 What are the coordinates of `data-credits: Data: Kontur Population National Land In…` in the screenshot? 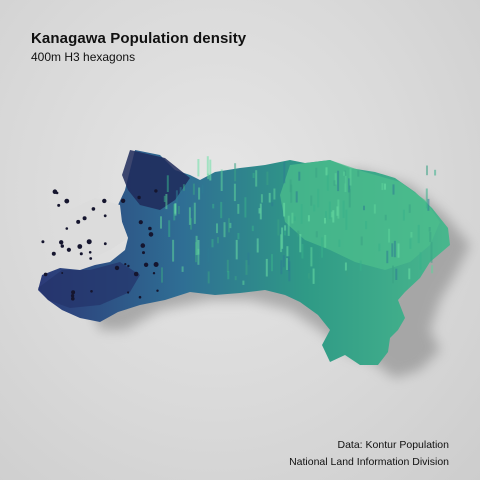 It's located at (369, 454).